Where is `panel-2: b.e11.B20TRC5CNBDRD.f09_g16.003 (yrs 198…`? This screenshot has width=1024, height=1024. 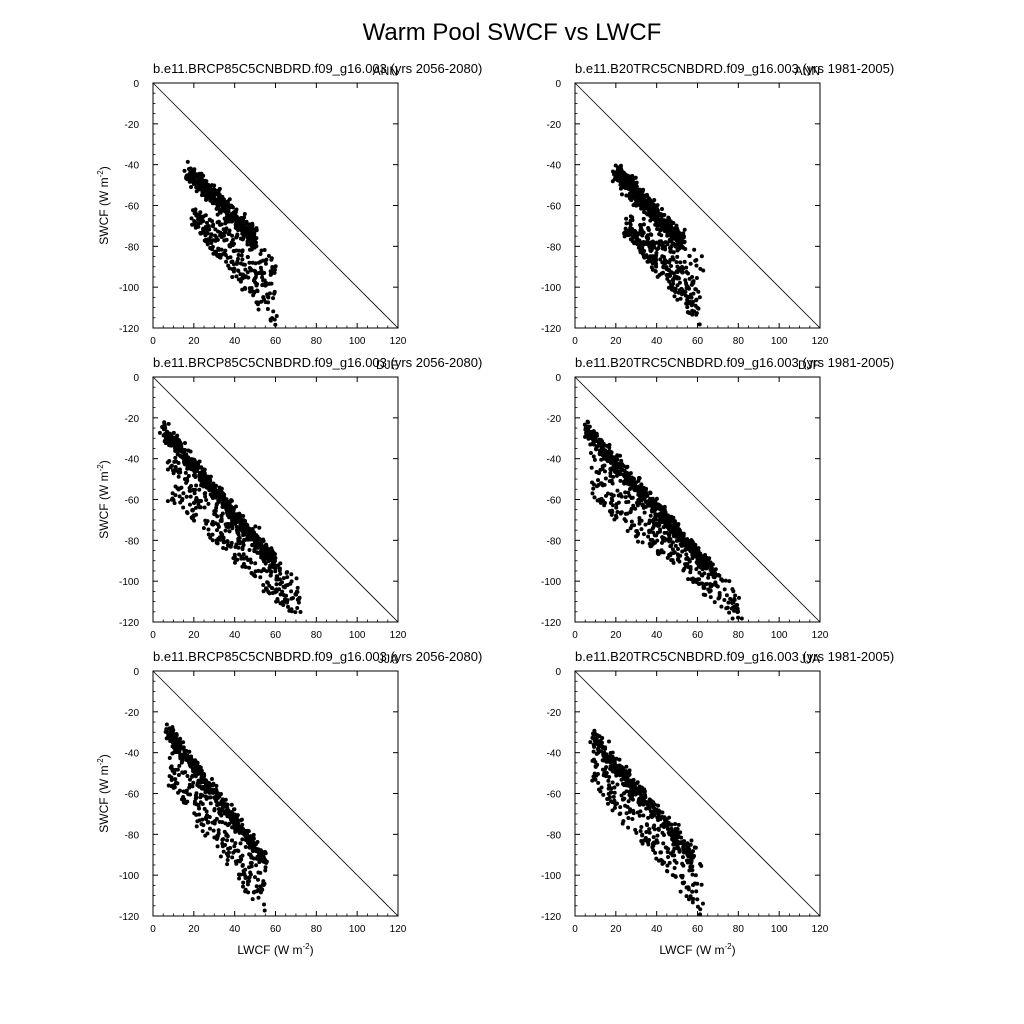
panel-2: b.e11.B20TRC5CNBDRD.f09_g16.003 (yrs 198… is located at coordinates (717, 204).